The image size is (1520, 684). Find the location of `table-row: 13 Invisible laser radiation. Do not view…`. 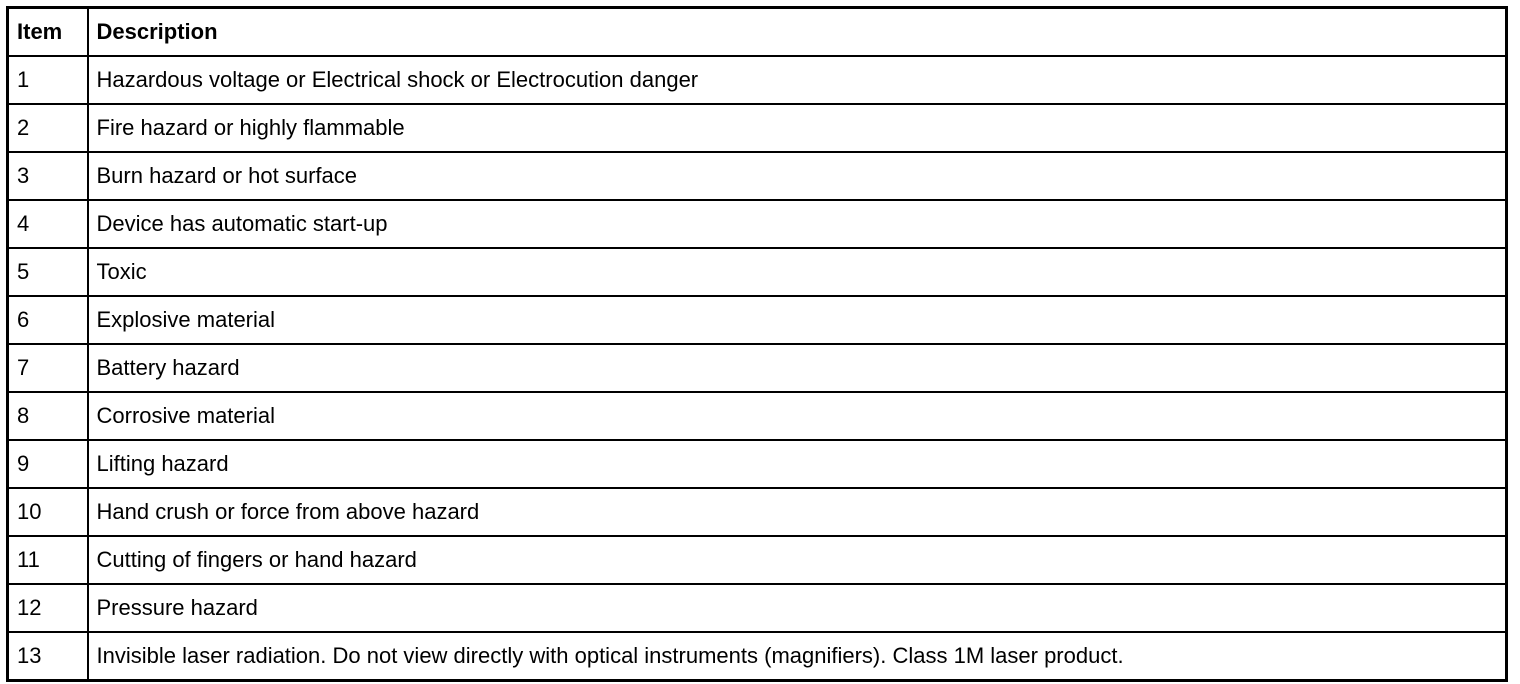

table-row: 13 Invisible laser radiation. Do not view… is located at coordinates (757, 656).